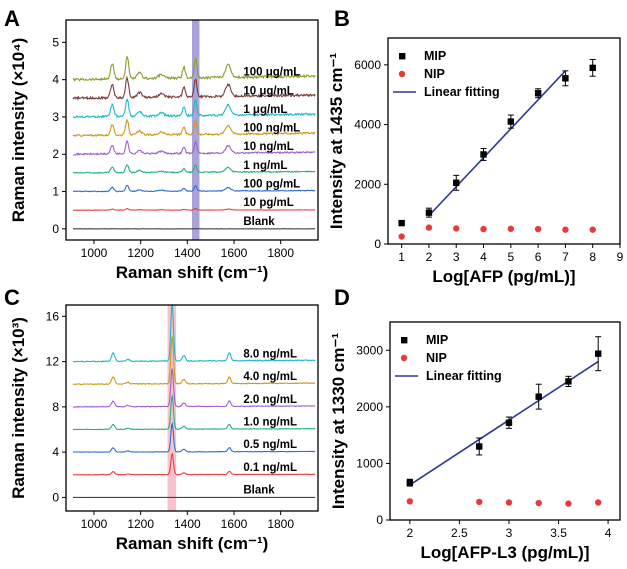  I want to click on linear-fit-line-b, so click(497, 143).